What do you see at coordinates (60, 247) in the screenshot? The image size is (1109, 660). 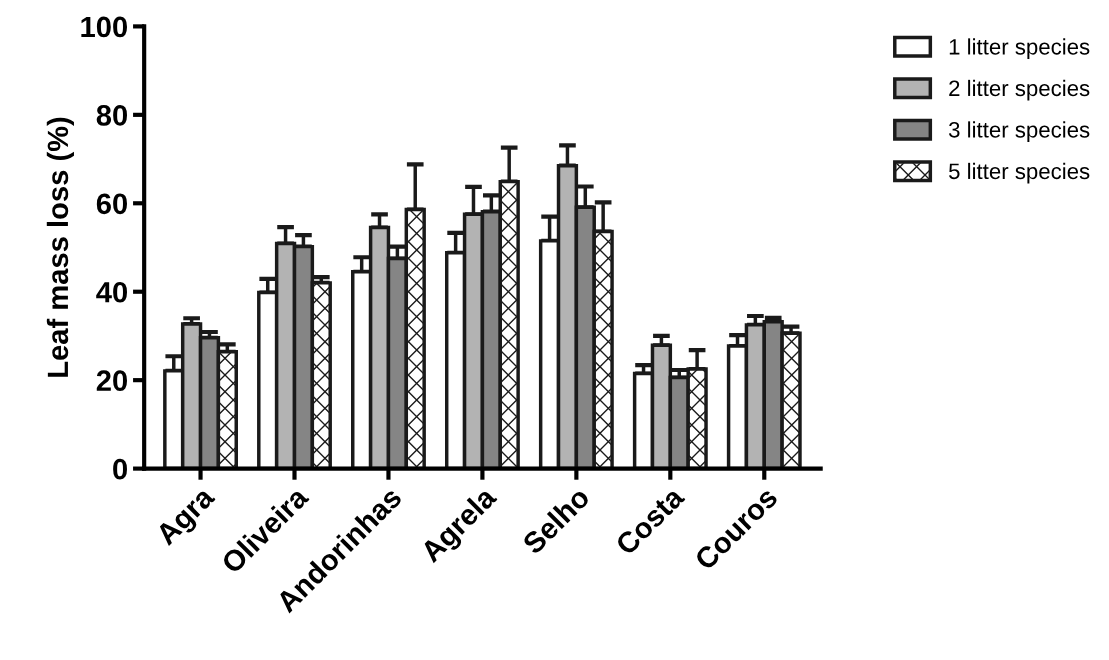 I see `y-axis-title: Leaf mass loss (%)` at bounding box center [60, 247].